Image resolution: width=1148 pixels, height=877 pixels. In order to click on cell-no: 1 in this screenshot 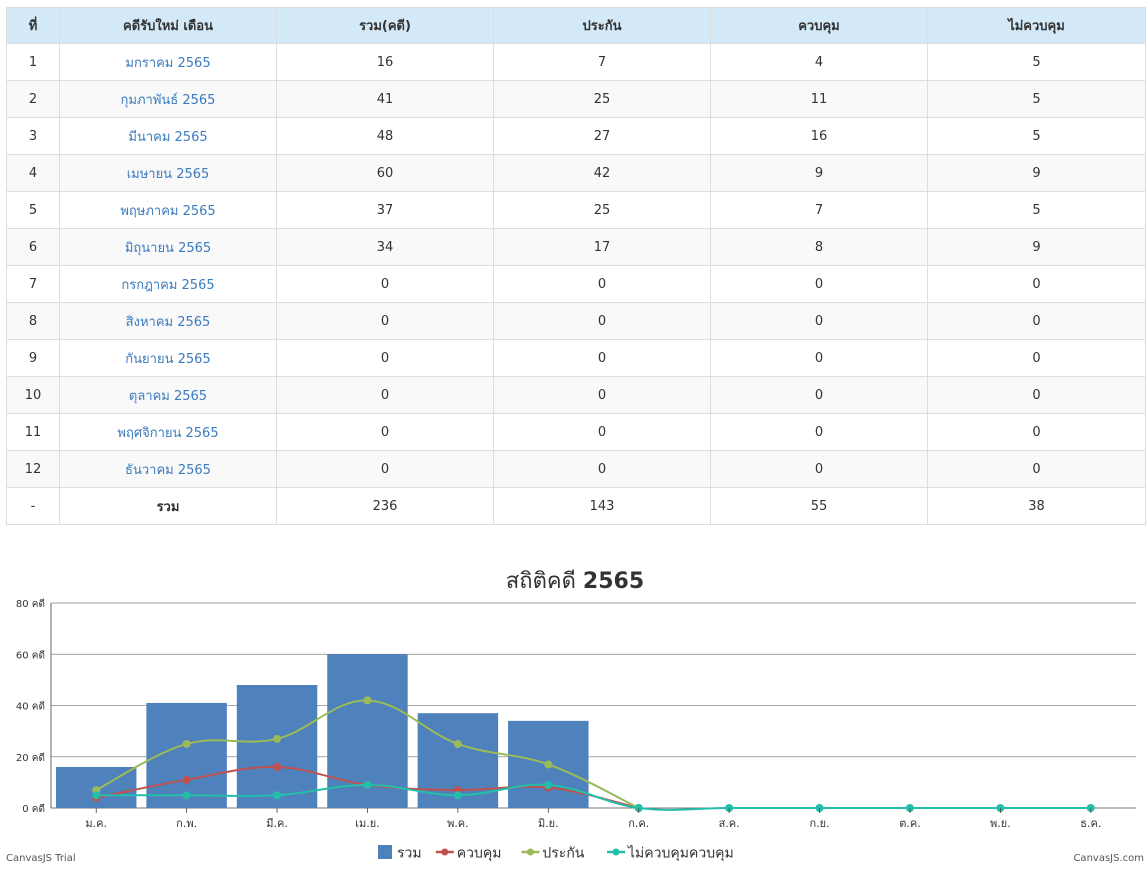, I will do `click(33, 62)`.